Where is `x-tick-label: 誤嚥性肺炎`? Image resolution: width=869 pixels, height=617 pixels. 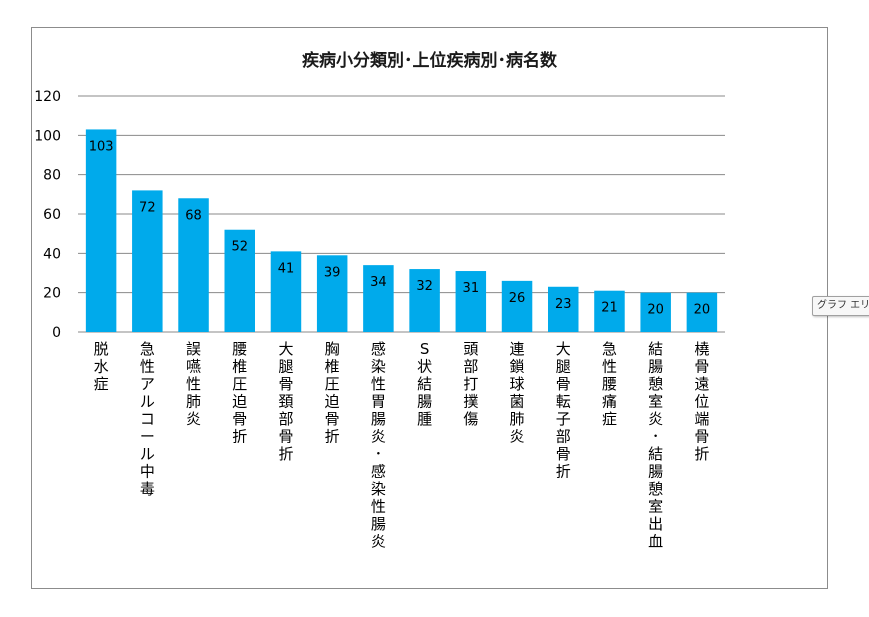
x-tick-label: 誤嚥性肺炎 is located at coordinates (193, 384).